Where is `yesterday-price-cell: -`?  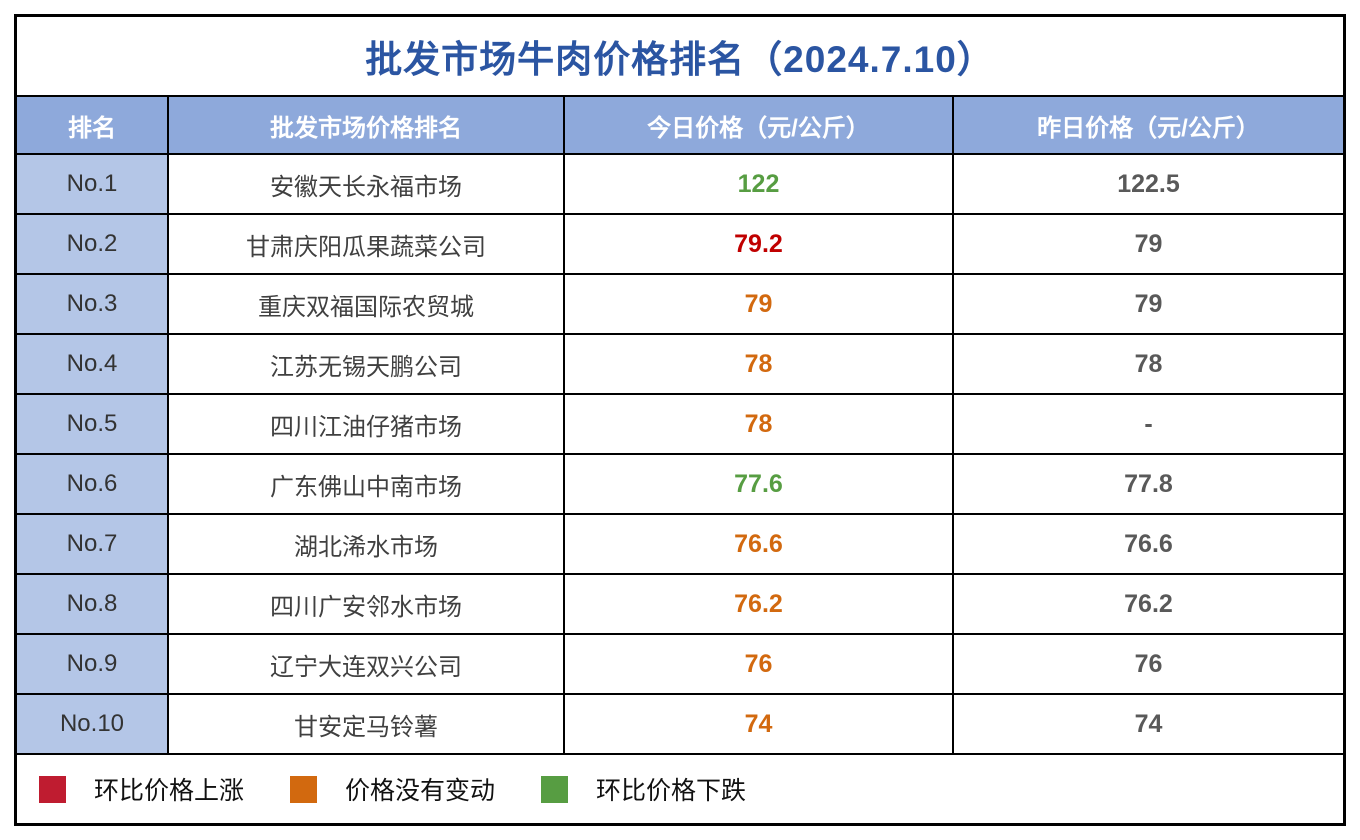 yesterday-price-cell: - is located at coordinates (1148, 423).